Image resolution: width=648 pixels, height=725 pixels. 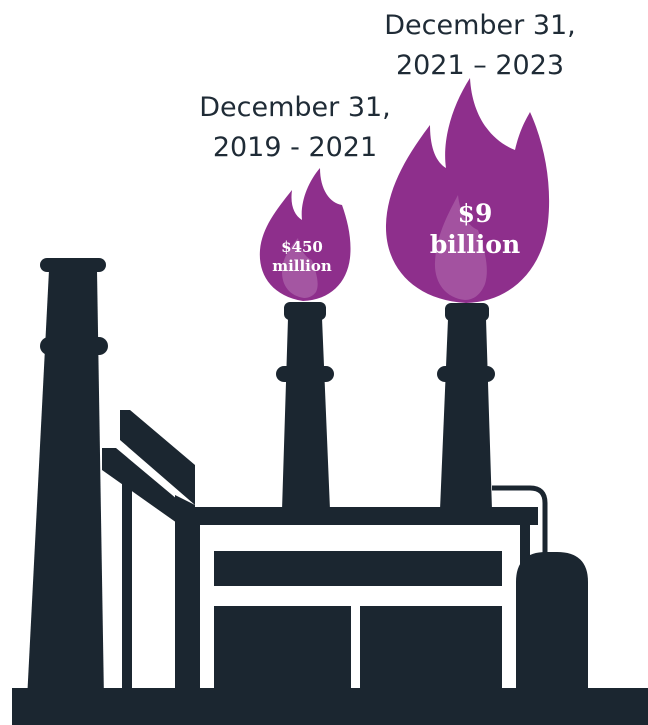 What do you see at coordinates (475, 229) in the screenshot?
I see `amount-9-billion: $9 billion` at bounding box center [475, 229].